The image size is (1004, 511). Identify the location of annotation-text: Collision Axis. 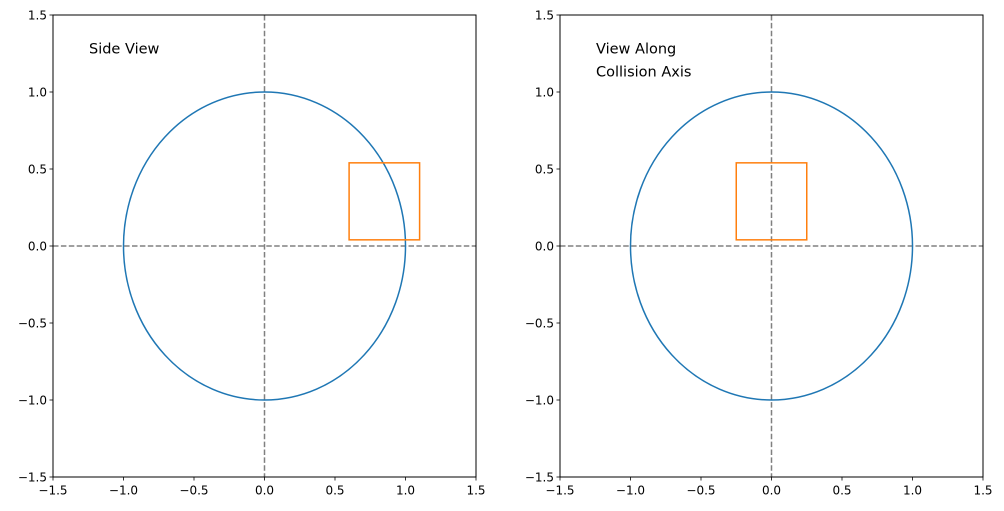
(643, 73).